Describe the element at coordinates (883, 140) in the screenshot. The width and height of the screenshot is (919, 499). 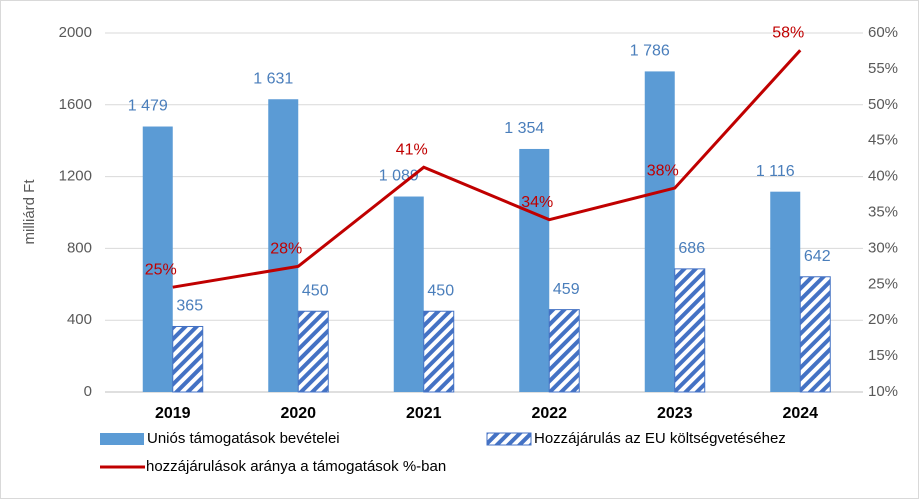
I see `y2-tick-label: 45%` at that location.